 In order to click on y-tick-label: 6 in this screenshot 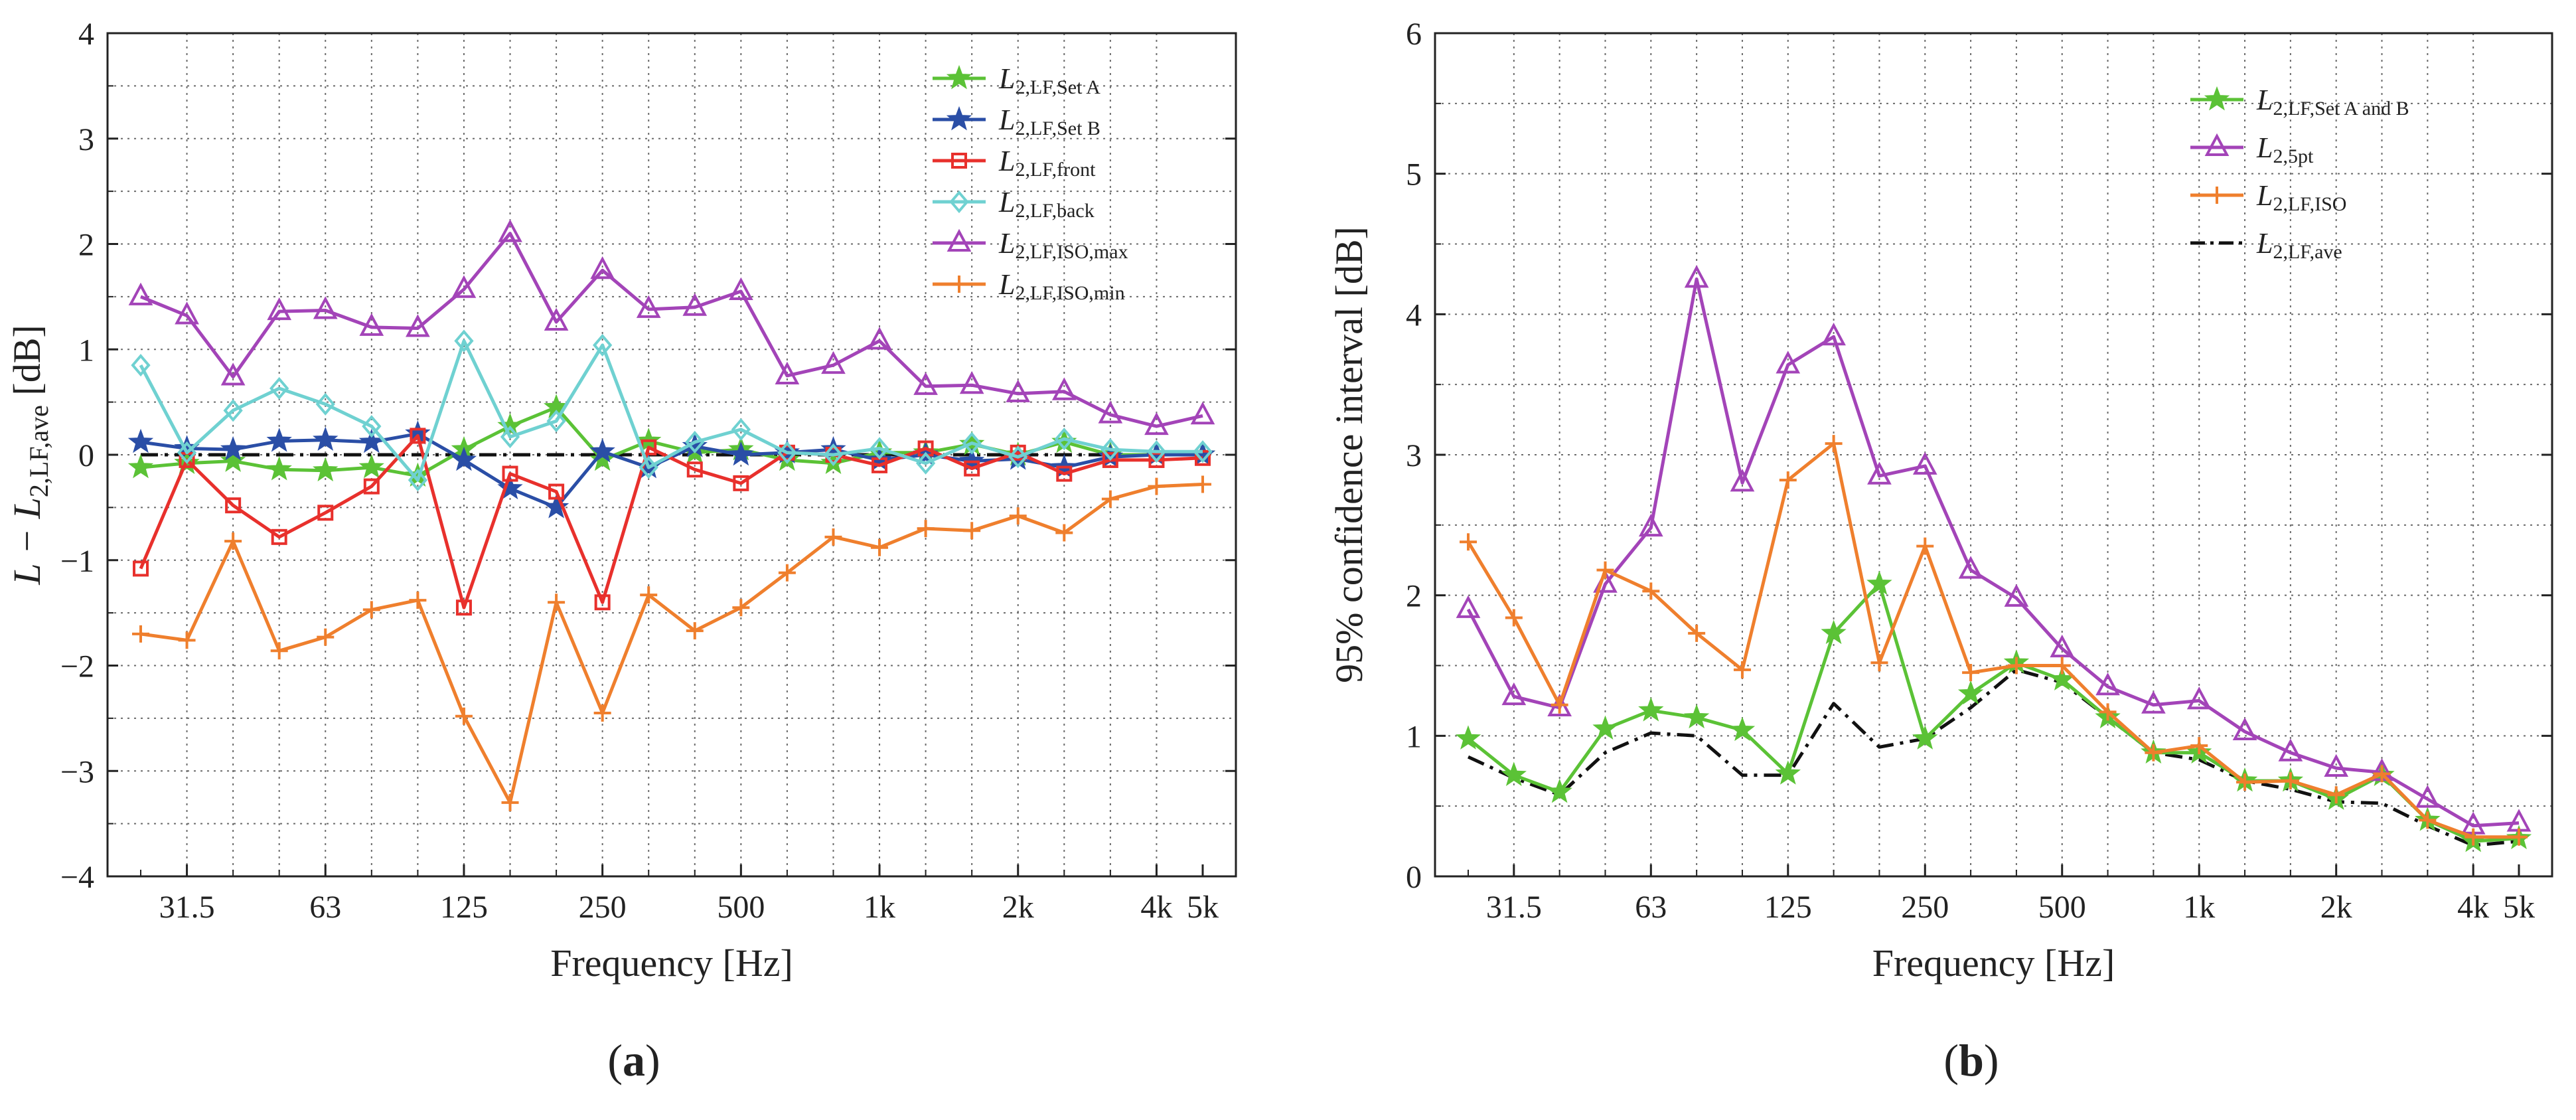, I will do `click(1414, 34)`.